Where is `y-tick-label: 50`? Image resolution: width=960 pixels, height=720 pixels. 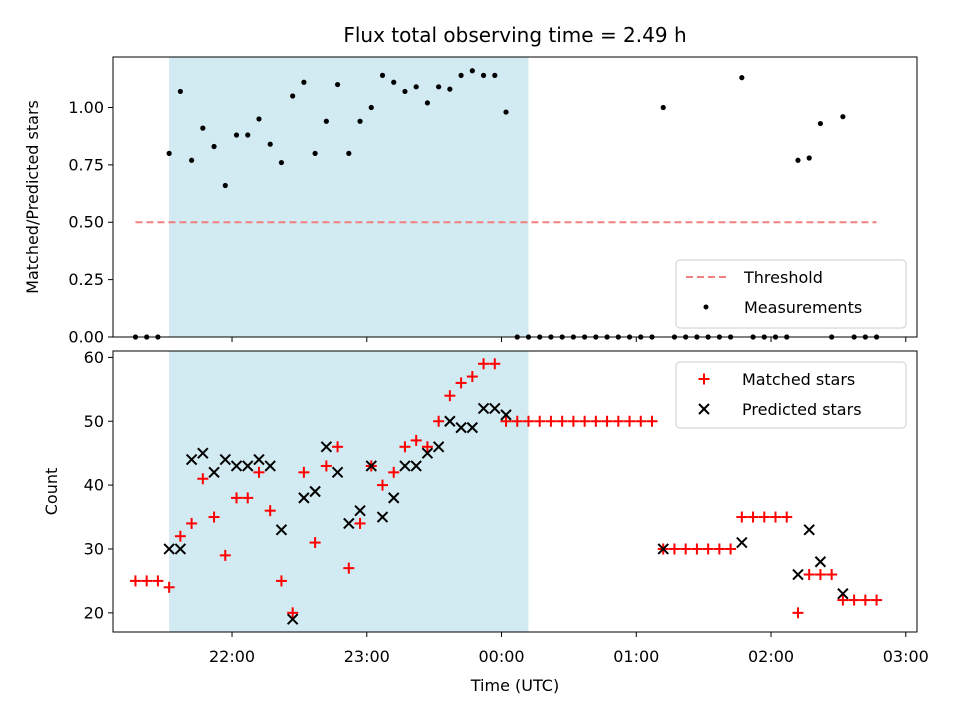 y-tick-label: 50 is located at coordinates (94, 421).